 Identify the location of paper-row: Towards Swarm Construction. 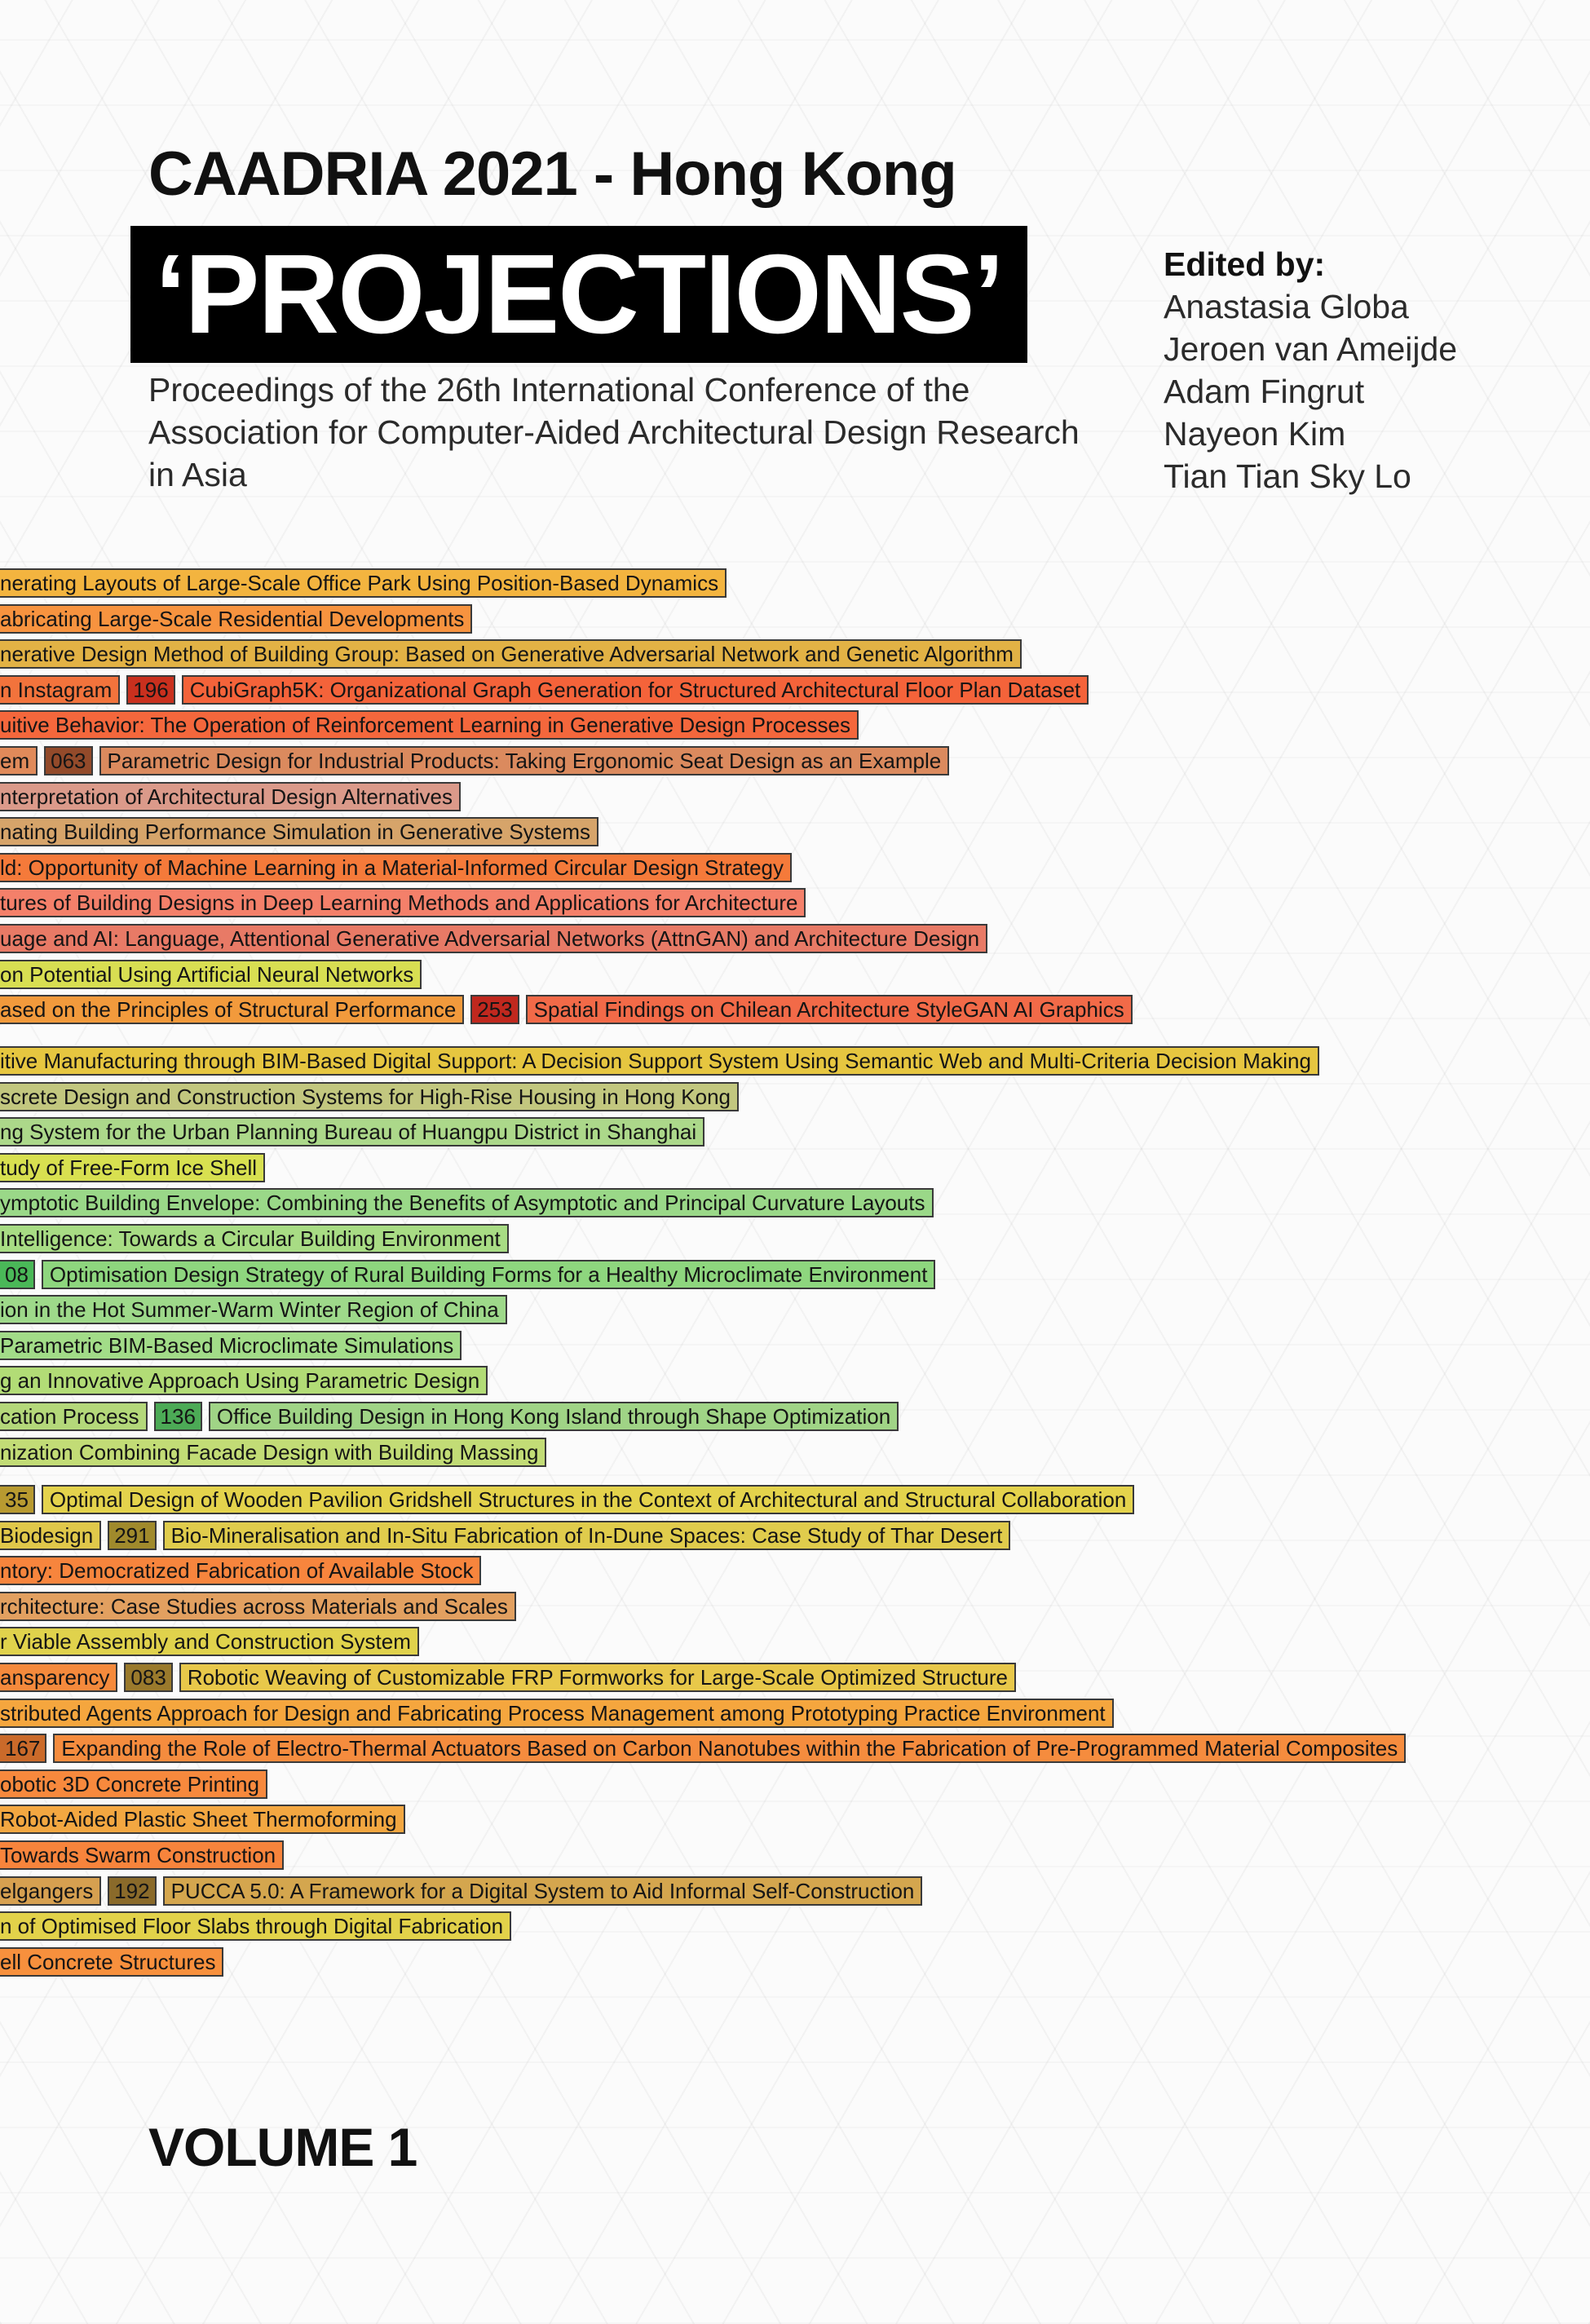
(145, 1855).